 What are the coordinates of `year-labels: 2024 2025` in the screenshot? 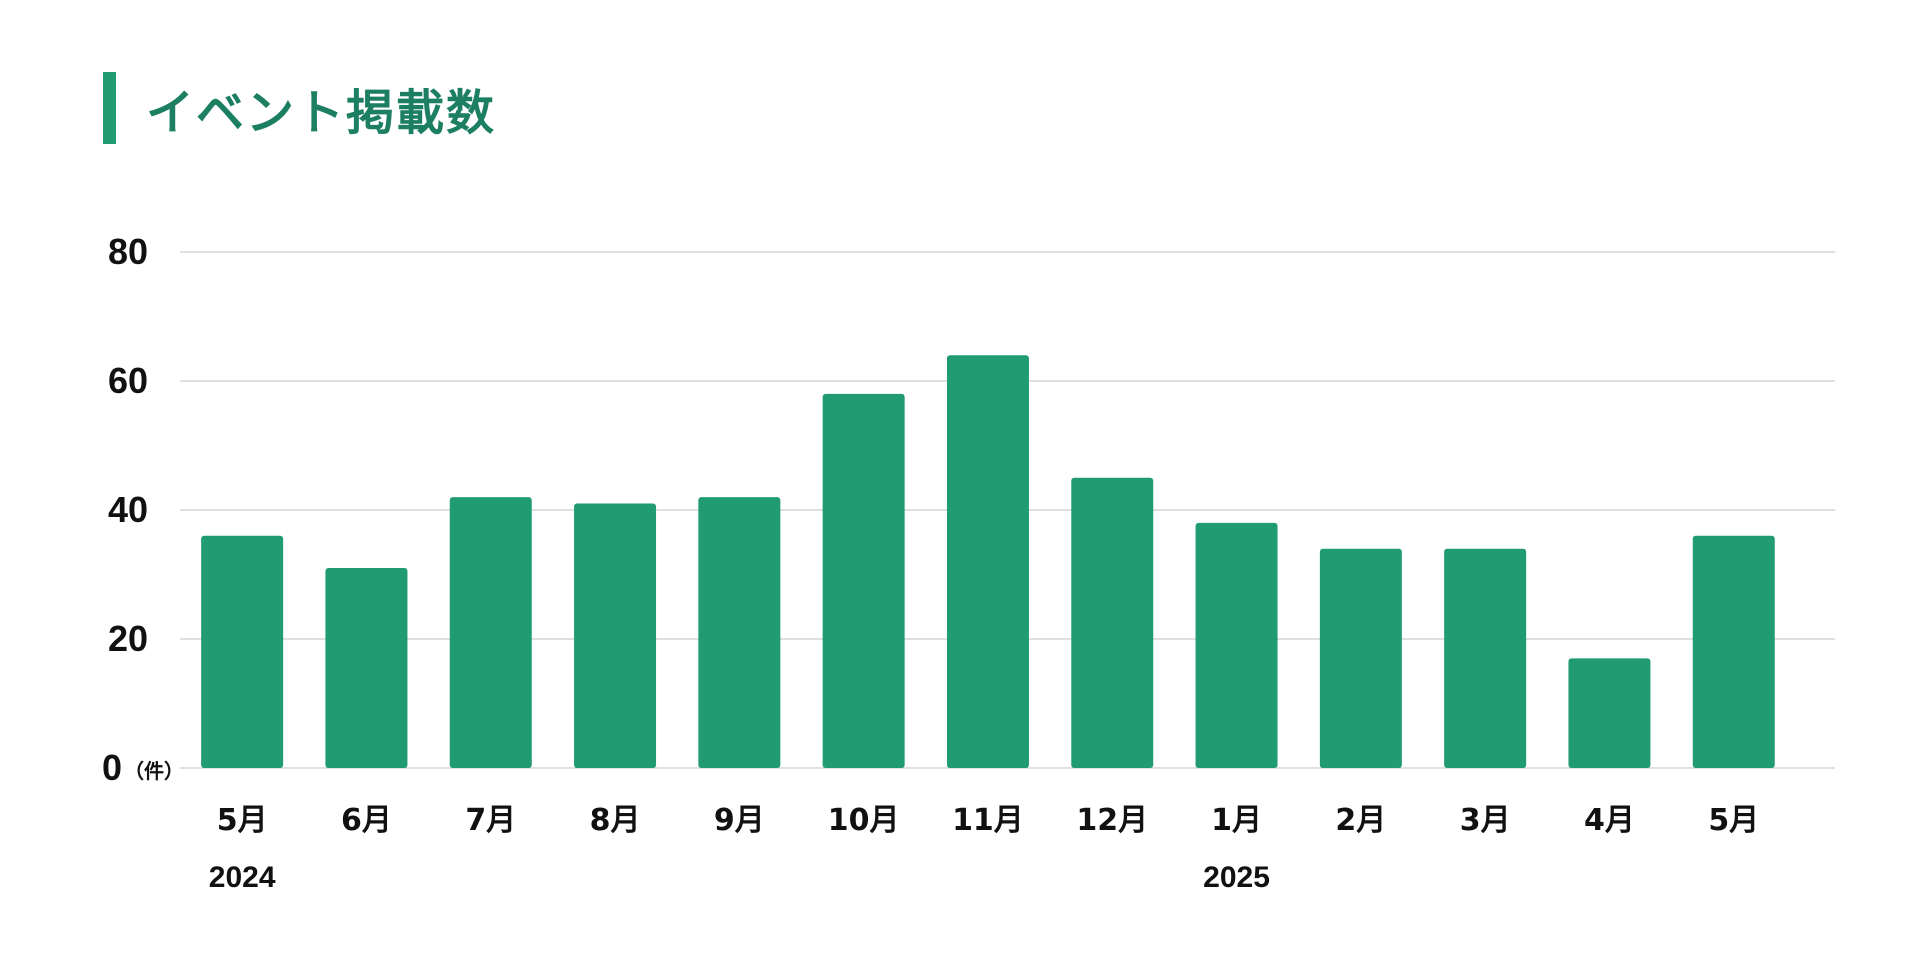 It's located at (739, 877).